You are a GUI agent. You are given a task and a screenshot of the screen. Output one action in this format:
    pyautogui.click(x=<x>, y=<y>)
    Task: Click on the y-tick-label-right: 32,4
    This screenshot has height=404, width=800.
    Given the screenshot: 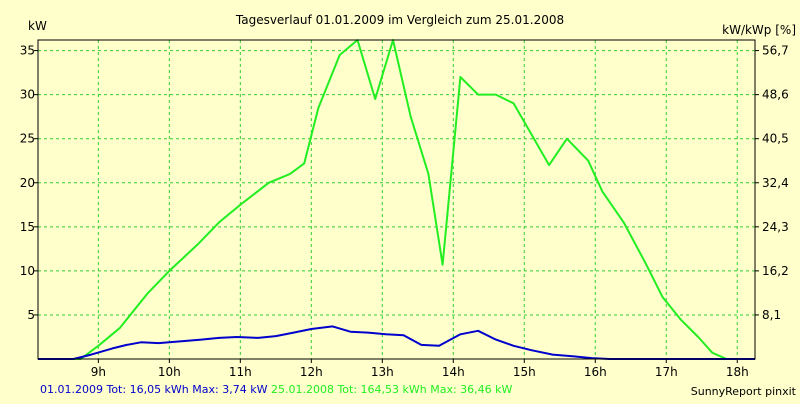 What is the action you would take?
    pyautogui.click(x=775, y=183)
    